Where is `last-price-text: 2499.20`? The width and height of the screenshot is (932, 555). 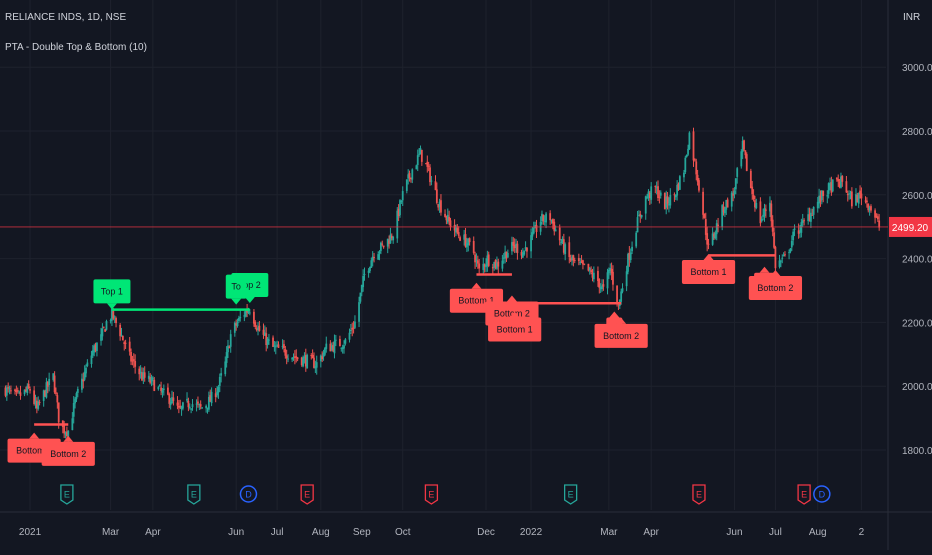
last-price-text: 2499.20 is located at coordinates (910, 228).